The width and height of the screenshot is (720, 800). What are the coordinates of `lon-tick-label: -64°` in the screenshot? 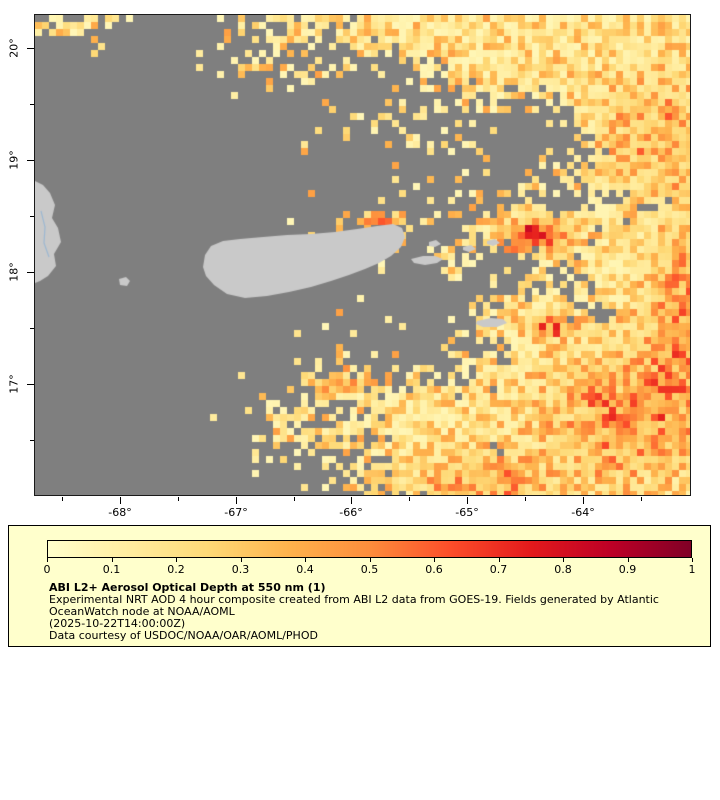 It's located at (583, 512).